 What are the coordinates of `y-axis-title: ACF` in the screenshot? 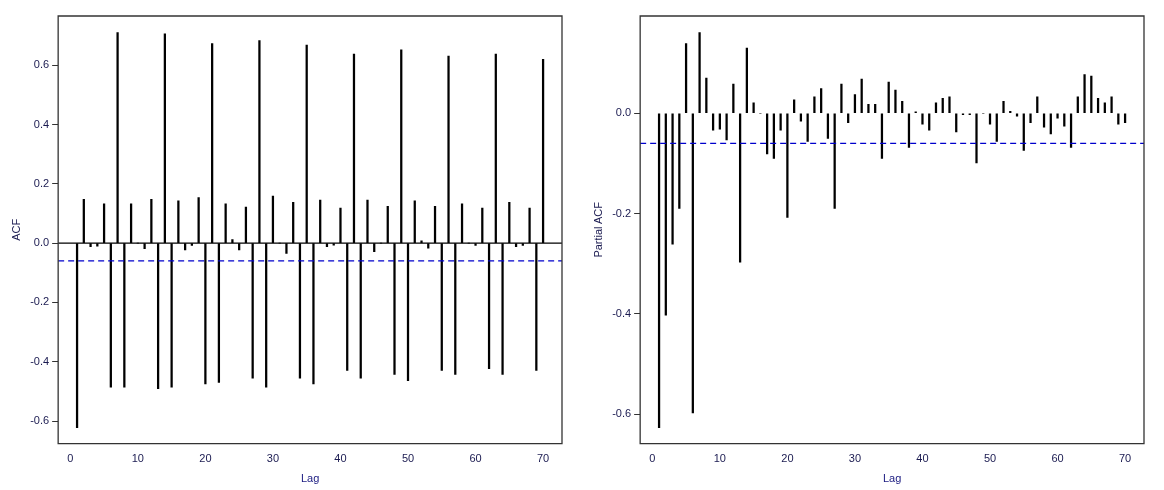 It's located at (15, 229).